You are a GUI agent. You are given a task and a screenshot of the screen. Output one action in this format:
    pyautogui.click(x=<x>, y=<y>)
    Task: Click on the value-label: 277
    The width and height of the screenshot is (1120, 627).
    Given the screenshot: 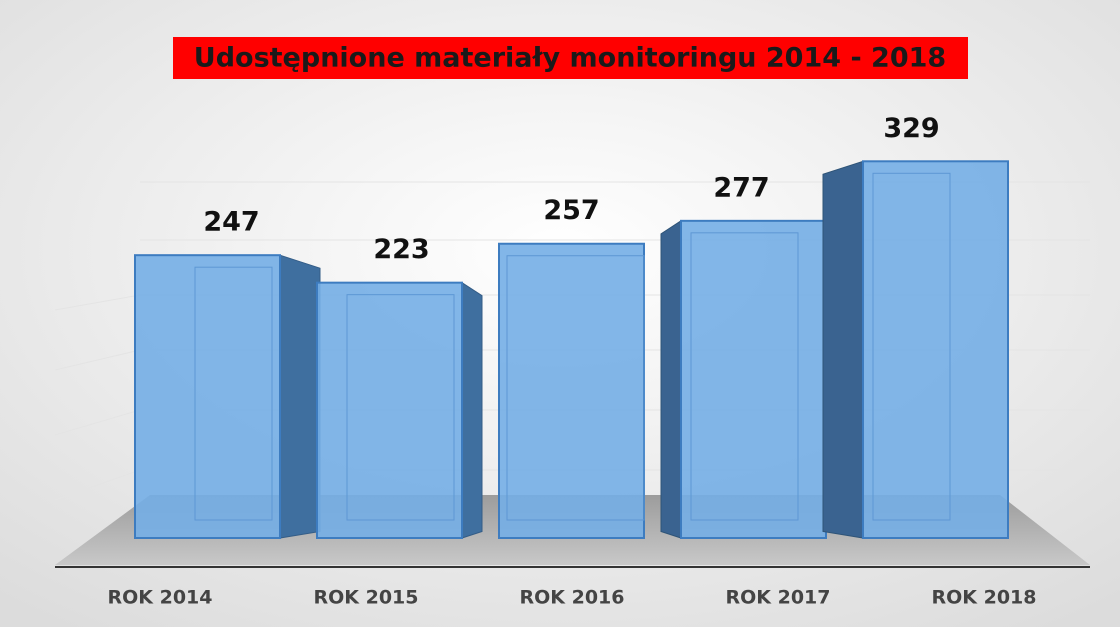 What is the action you would take?
    pyautogui.click(x=741, y=187)
    